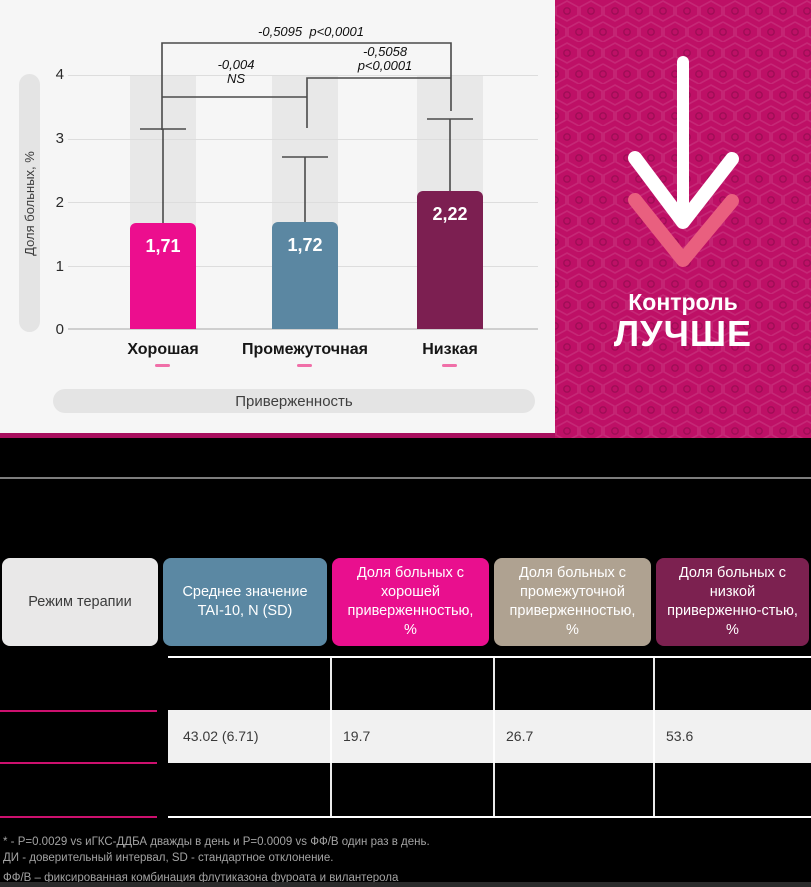 This screenshot has width=811, height=887. I want to click on error-bars-and-brackets, so click(306, 132).